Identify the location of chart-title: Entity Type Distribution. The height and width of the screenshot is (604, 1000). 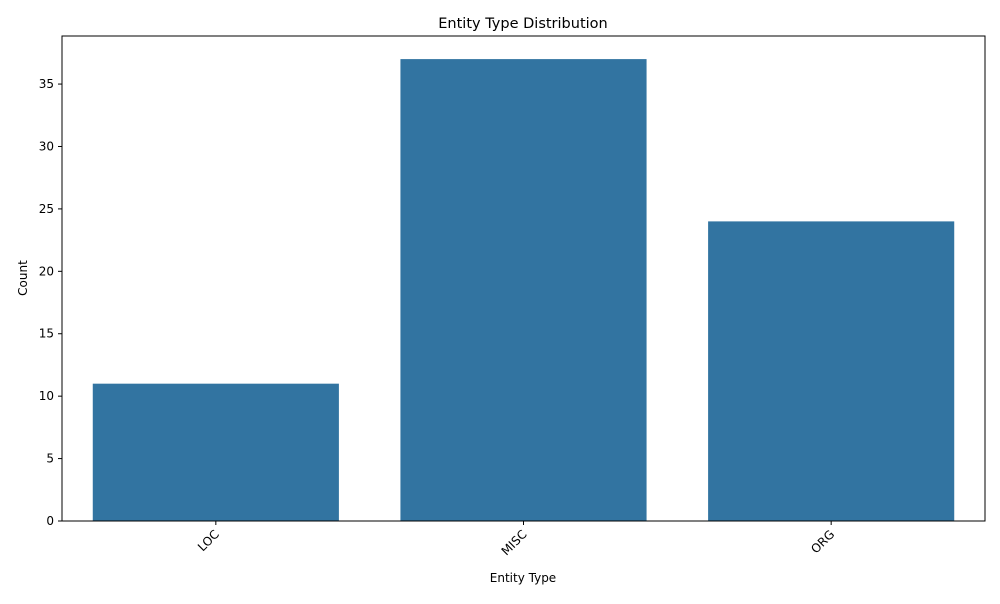
(522, 24).